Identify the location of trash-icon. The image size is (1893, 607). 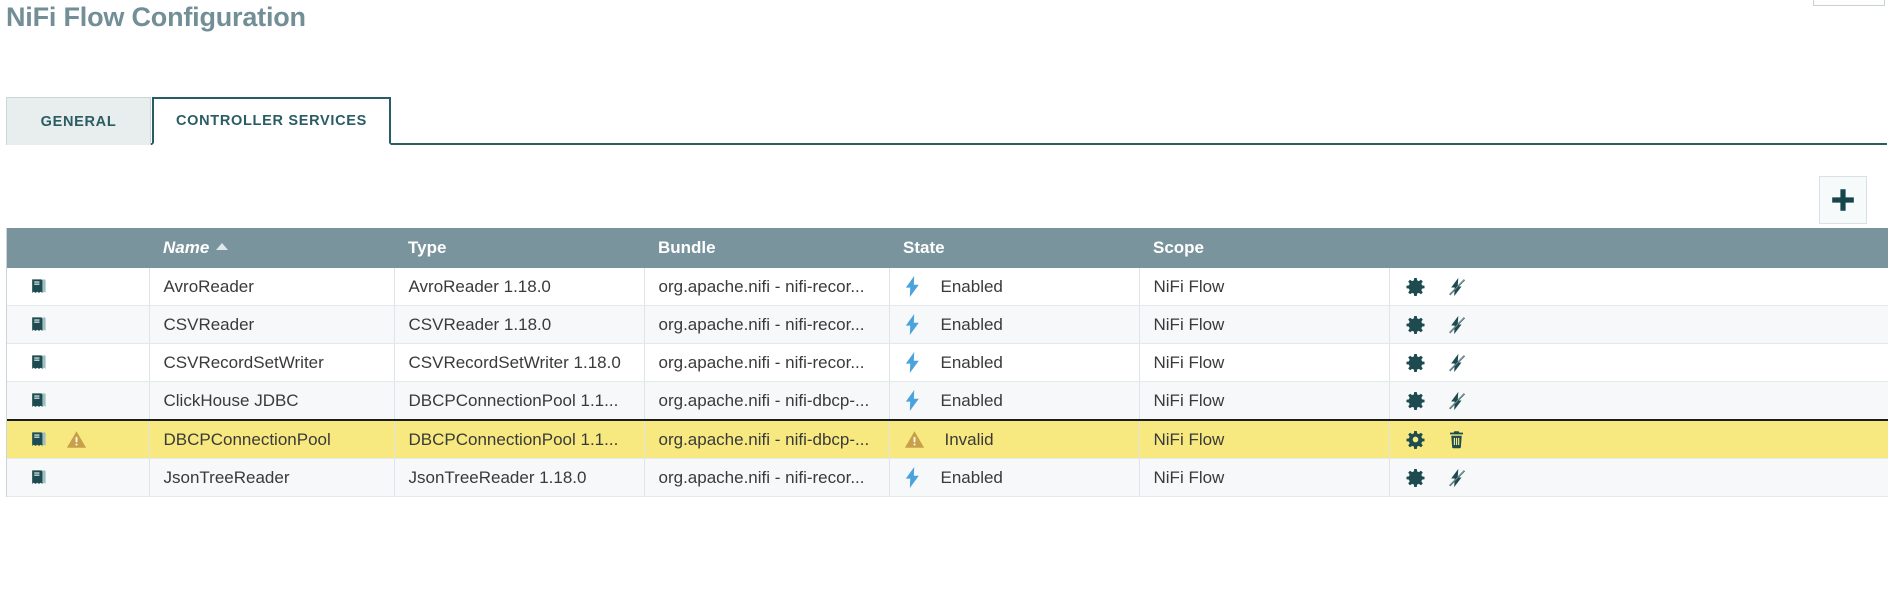
(1456, 439).